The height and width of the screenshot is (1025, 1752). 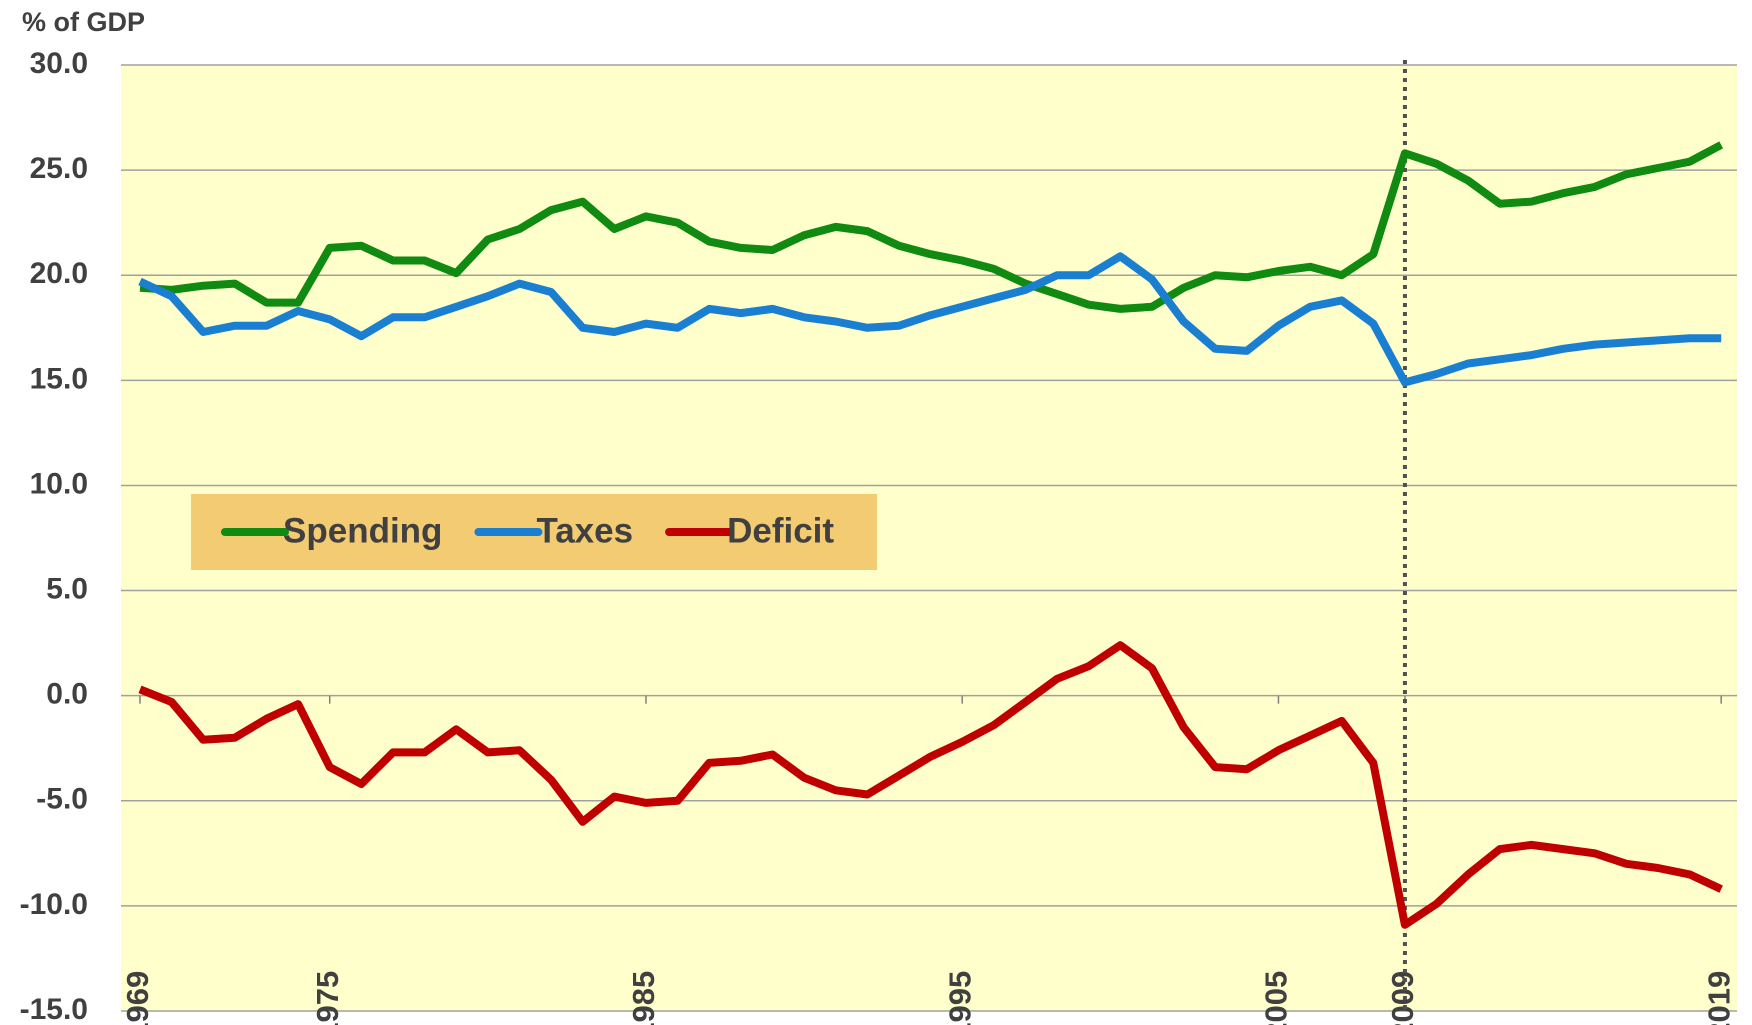 What do you see at coordinates (54, 904) in the screenshot?
I see `y-tick-label: -10.0` at bounding box center [54, 904].